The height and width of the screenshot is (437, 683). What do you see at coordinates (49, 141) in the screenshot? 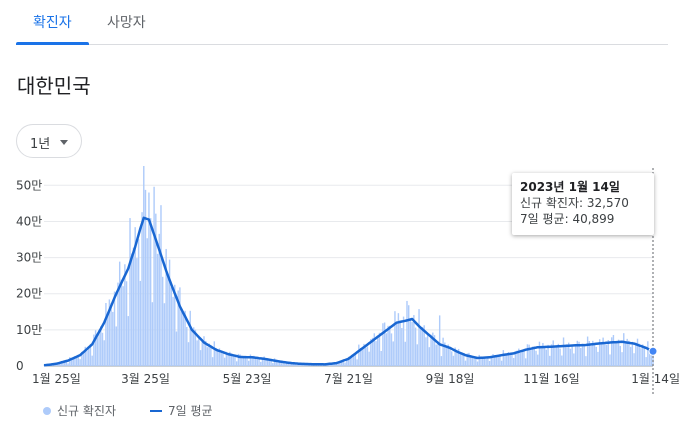
I see `period-selector: 1년` at bounding box center [49, 141].